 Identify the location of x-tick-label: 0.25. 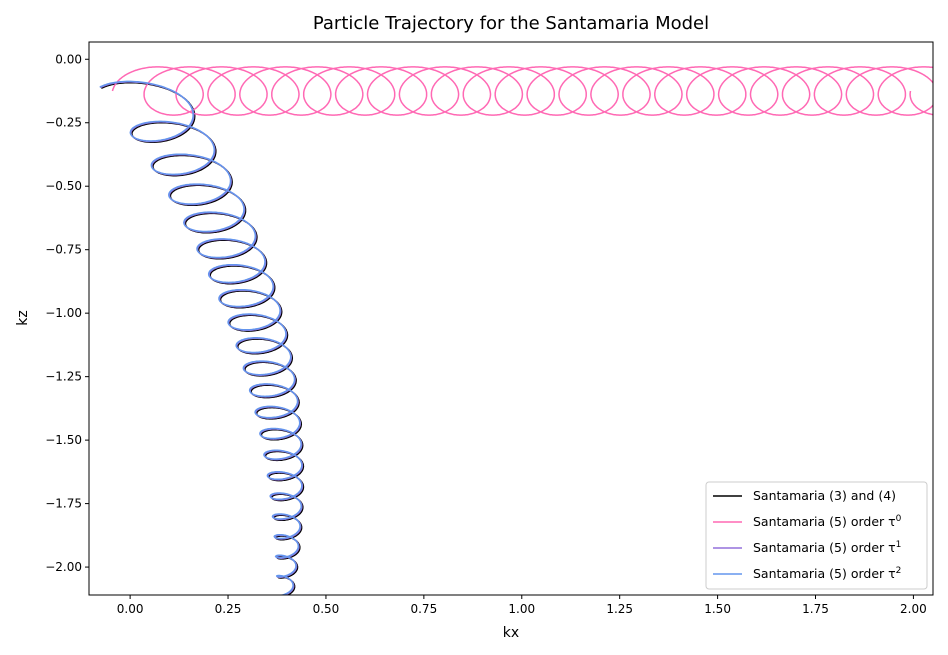
(228, 609).